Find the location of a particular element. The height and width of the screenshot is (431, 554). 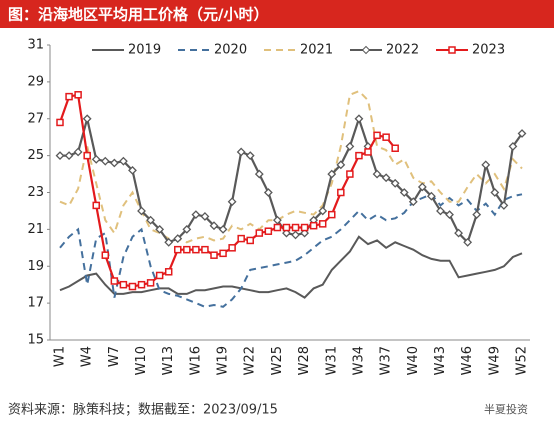

chart-title: 图：沿海地区平均用工价格（元/小时） is located at coordinates (138, 15).